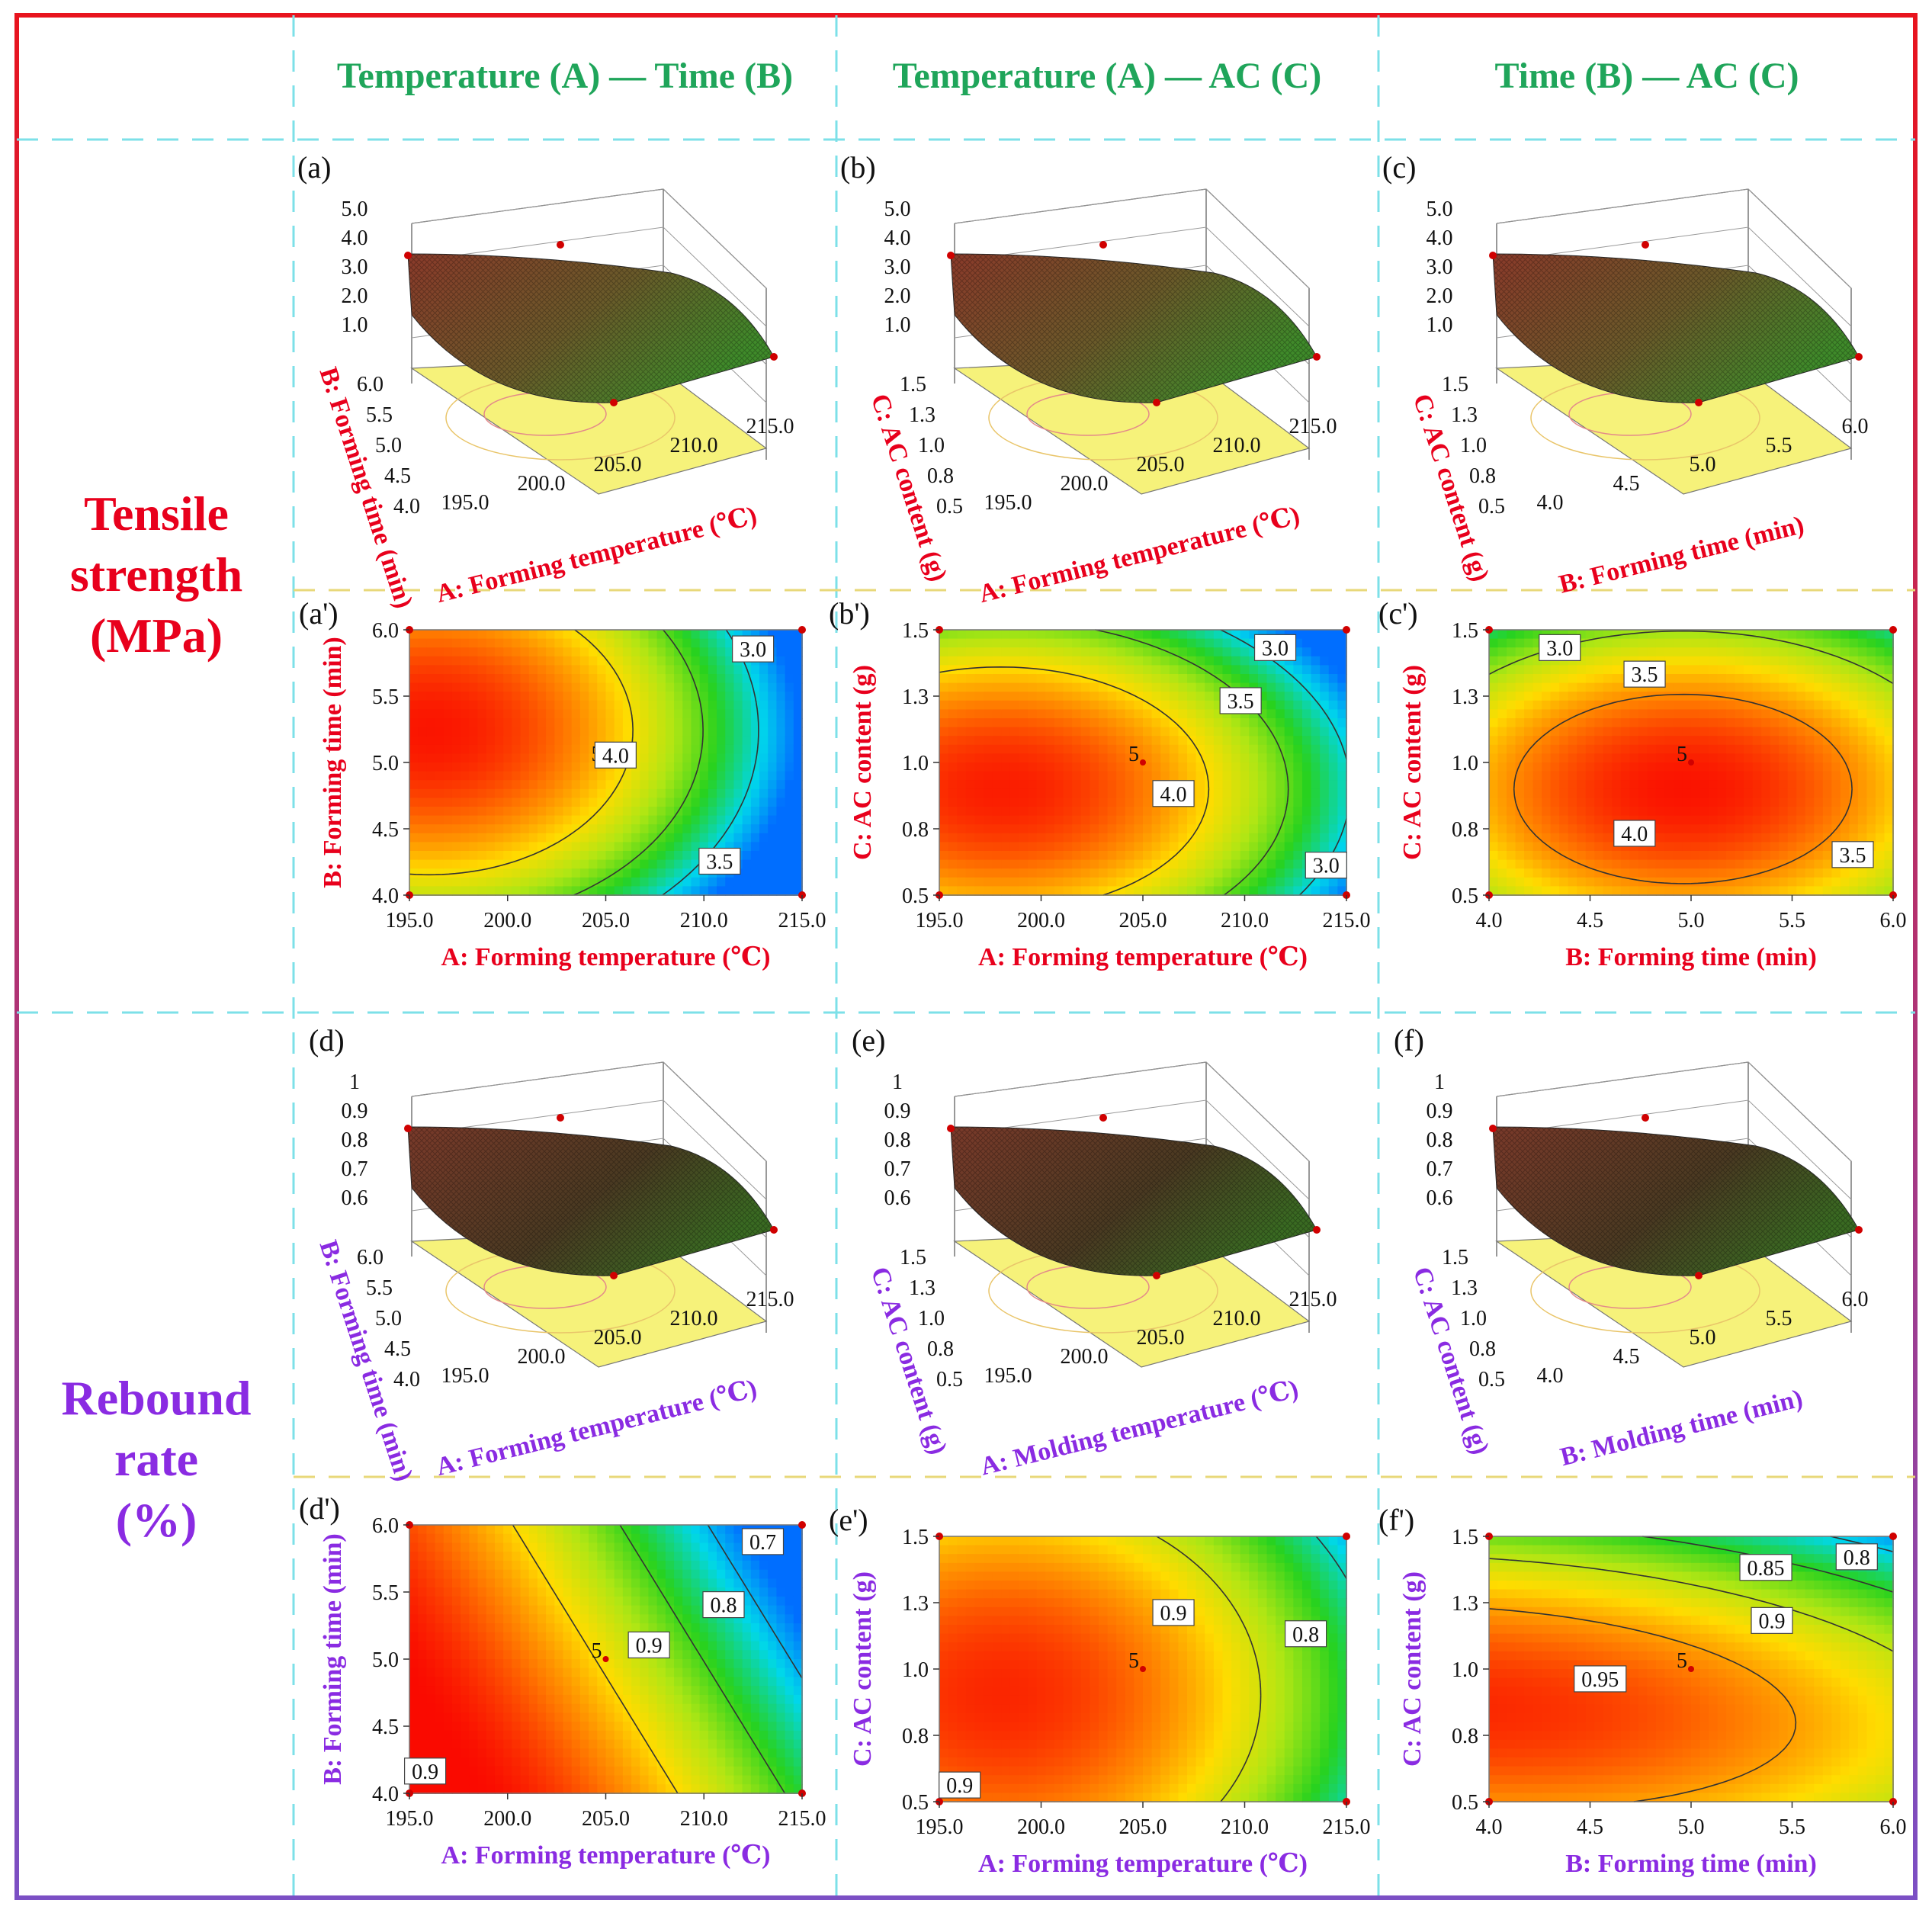 The height and width of the screenshot is (1913, 1932). Describe the element at coordinates (397, 476) in the screenshot. I see `y-tick-label: 4.5` at that location.